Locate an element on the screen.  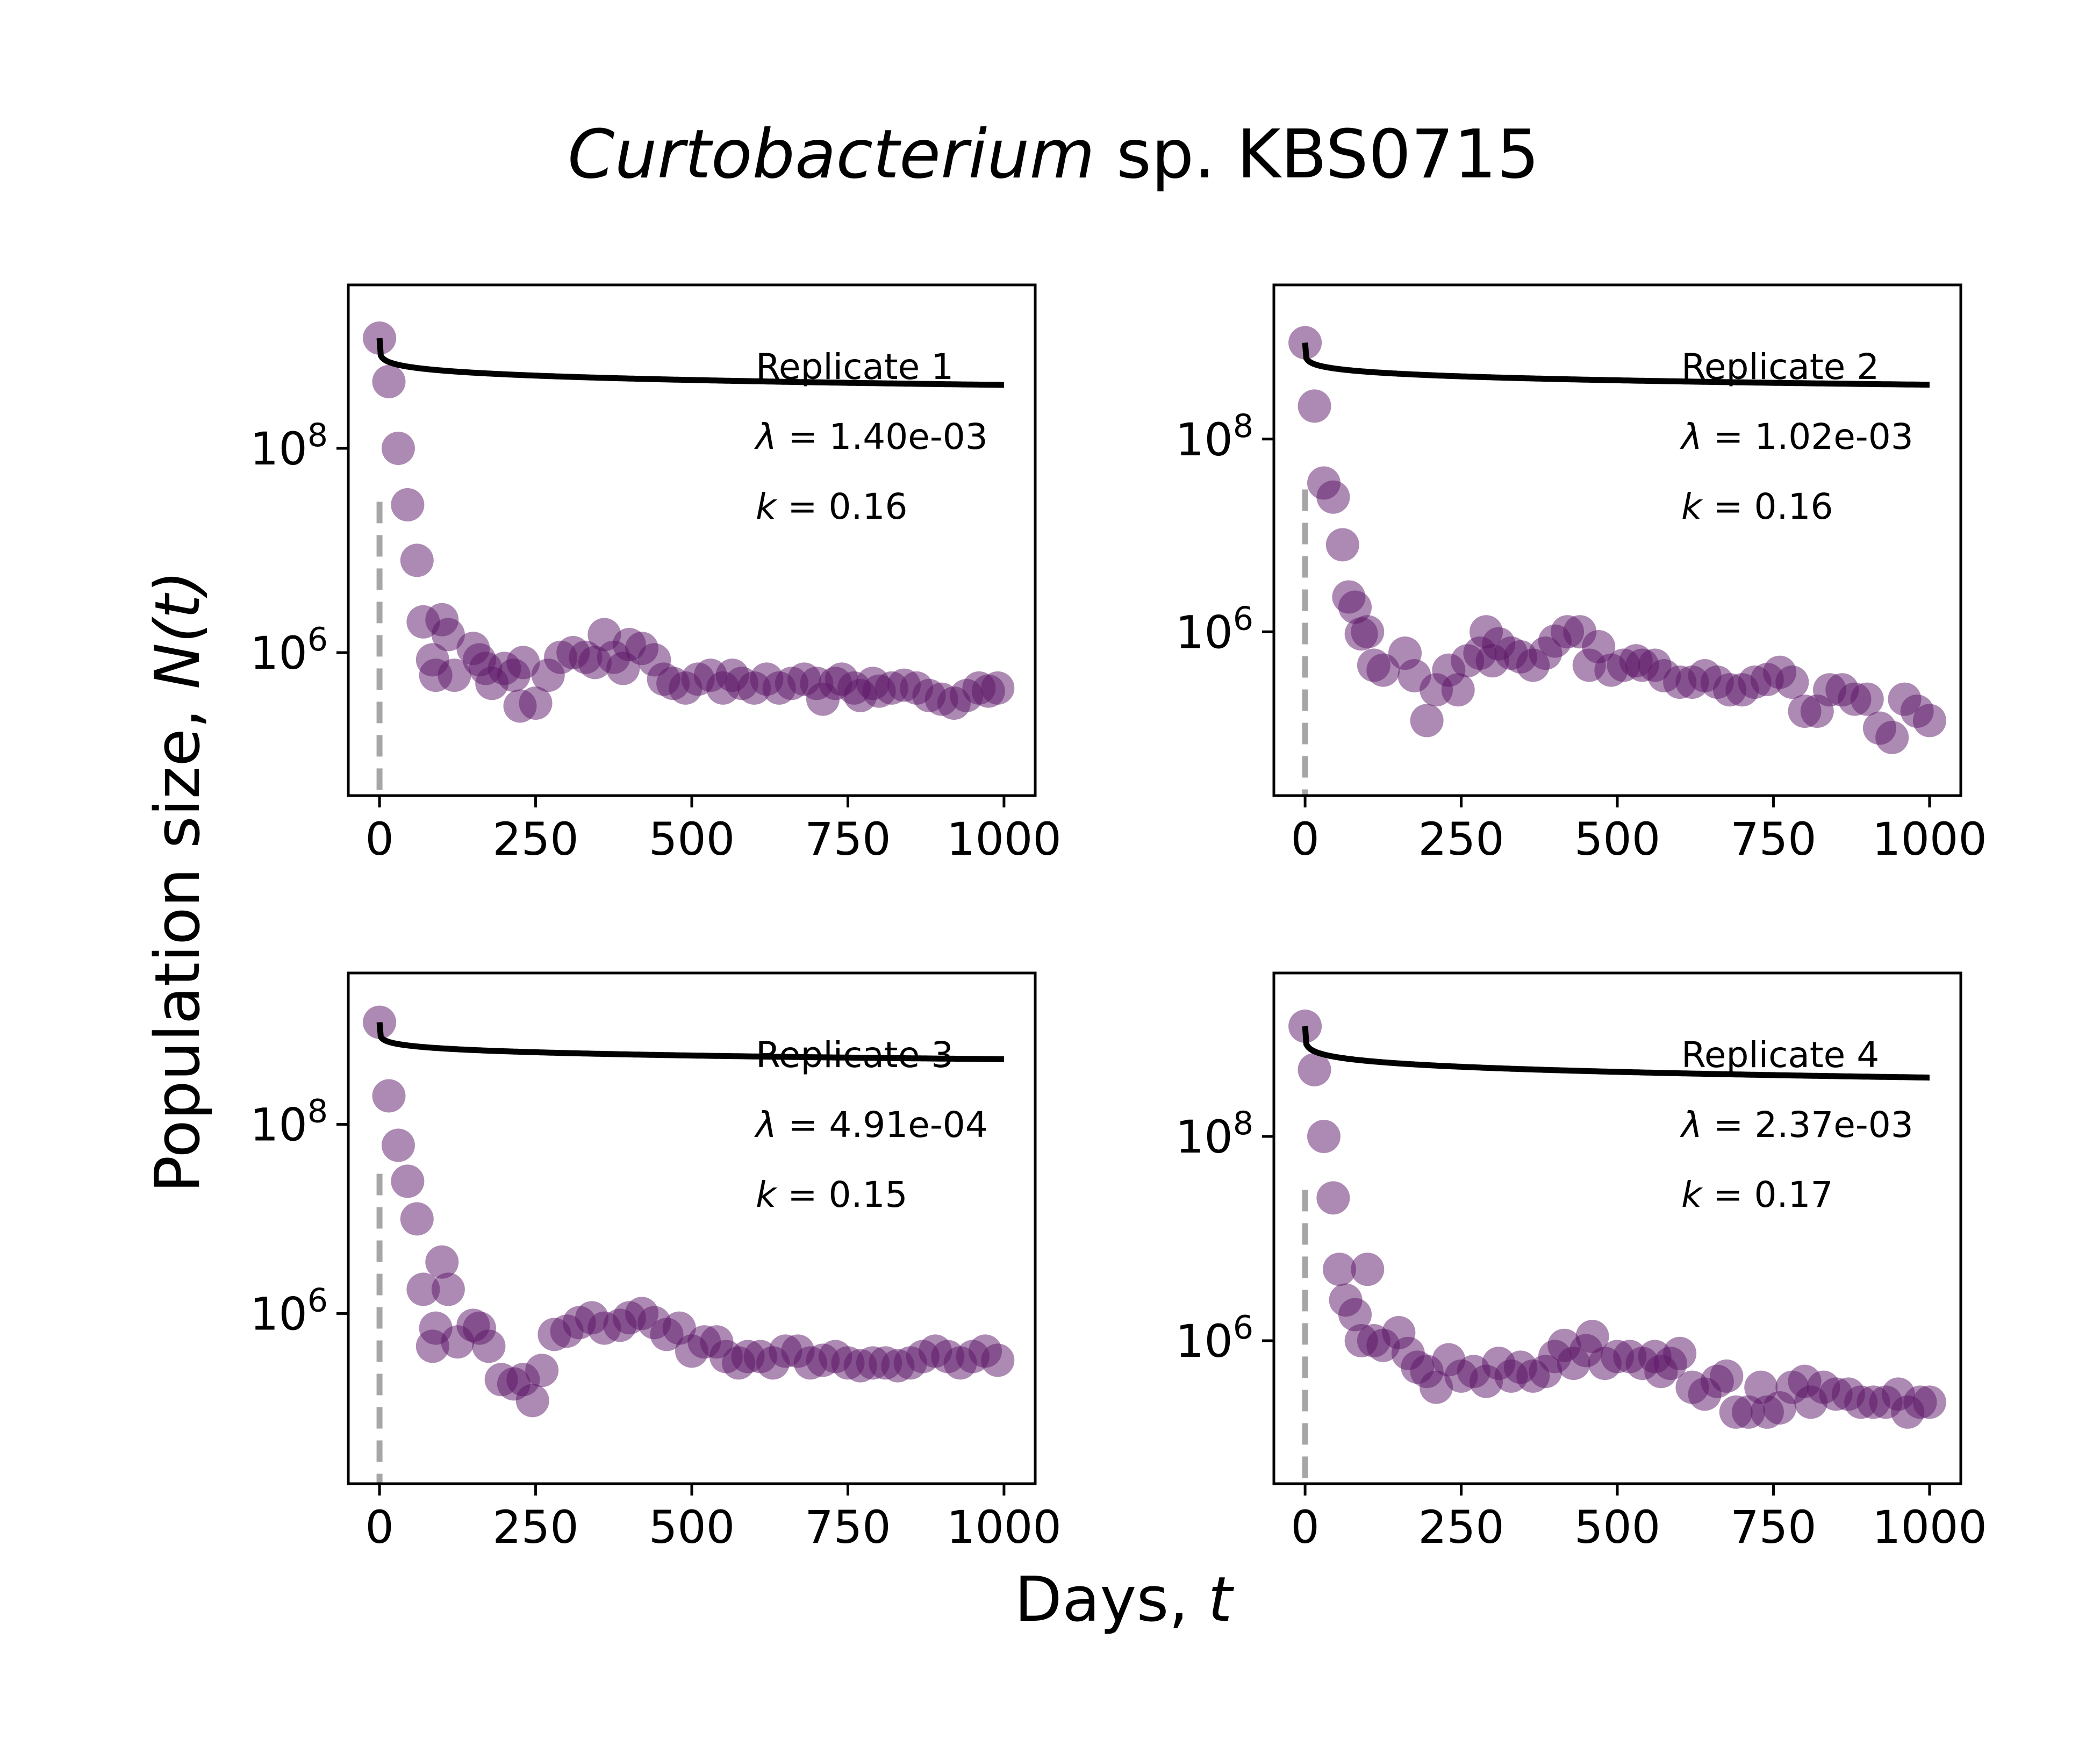
data-points is located at coordinates (689, 1211).